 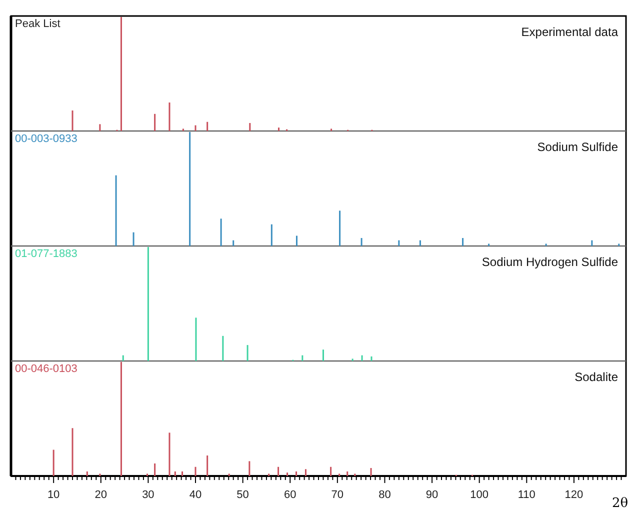 What do you see at coordinates (242, 495) in the screenshot?
I see `x-tick-label: 50` at bounding box center [242, 495].